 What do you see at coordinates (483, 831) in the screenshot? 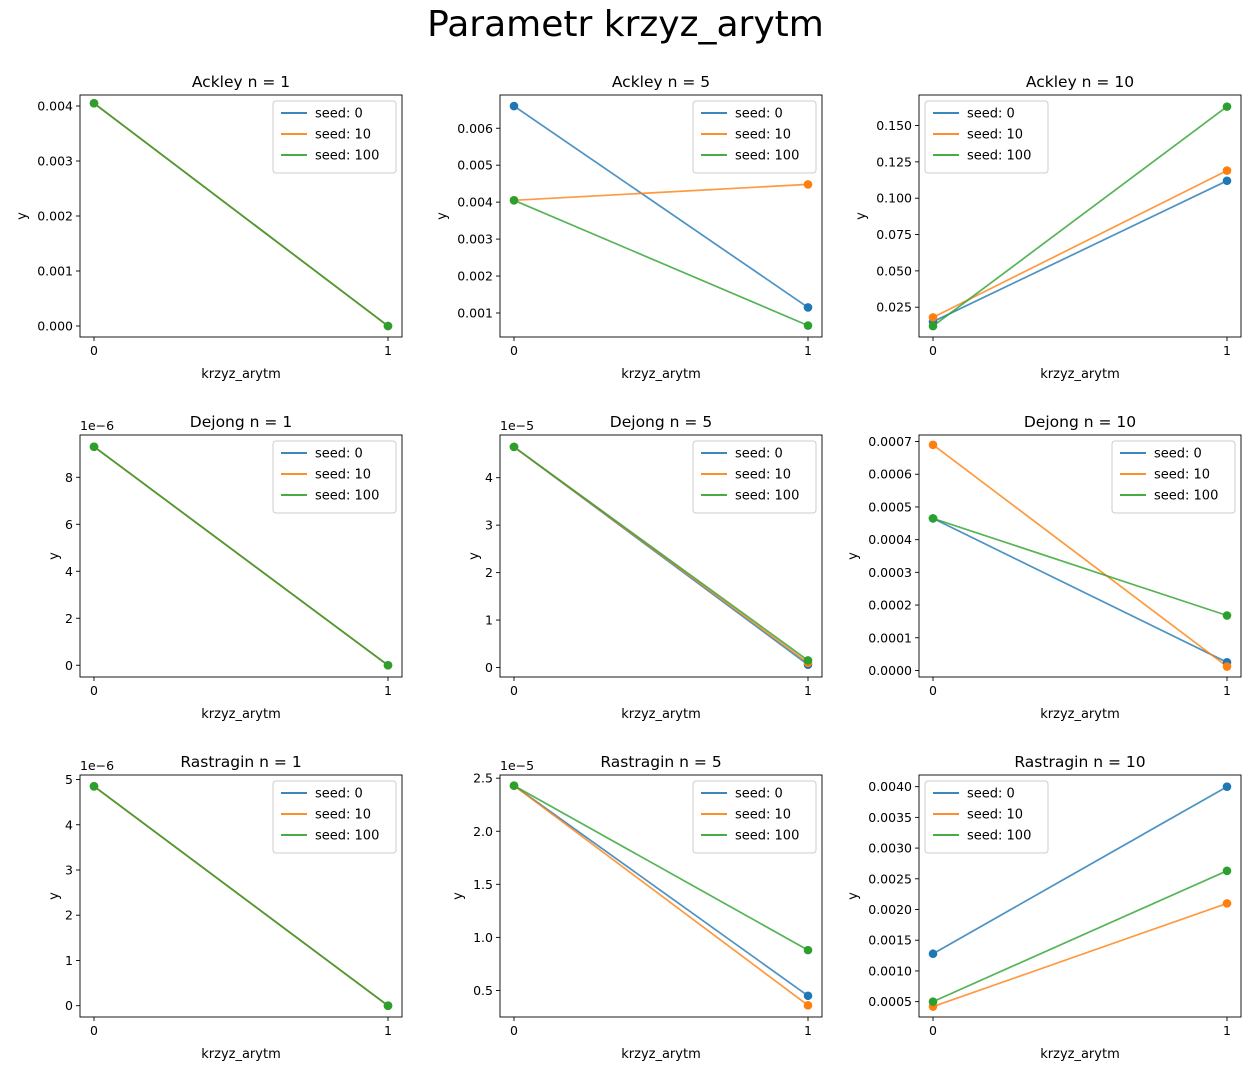
I see `y-tick-label: 2.0` at bounding box center [483, 831].